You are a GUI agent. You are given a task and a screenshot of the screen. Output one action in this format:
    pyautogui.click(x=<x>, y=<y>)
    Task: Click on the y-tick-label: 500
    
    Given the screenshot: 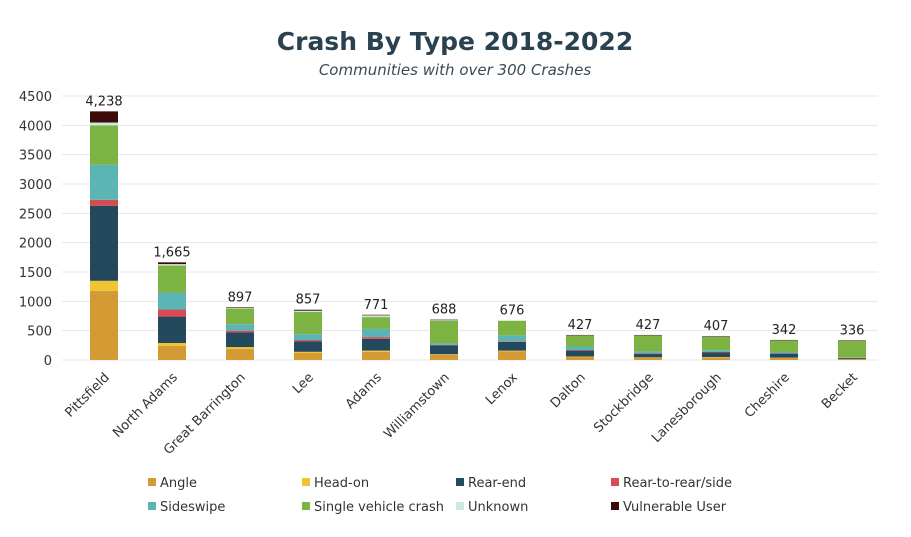 What is the action you would take?
    pyautogui.click(x=39, y=332)
    